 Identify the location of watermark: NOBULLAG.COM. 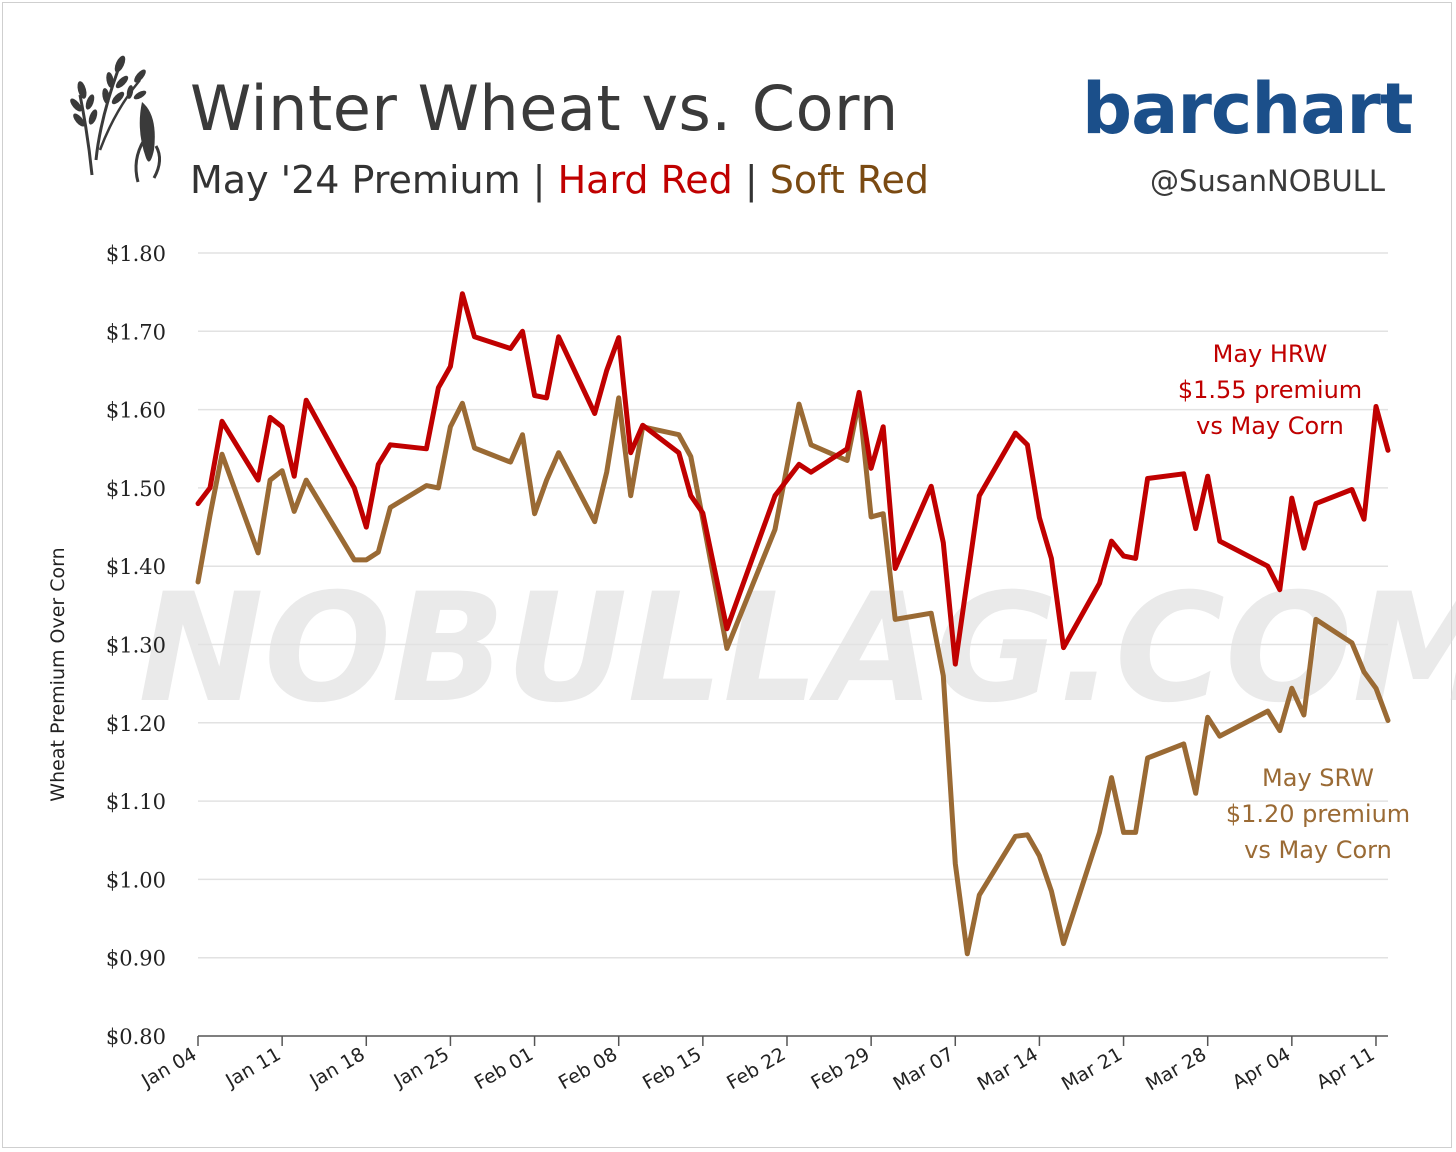
(797, 649).